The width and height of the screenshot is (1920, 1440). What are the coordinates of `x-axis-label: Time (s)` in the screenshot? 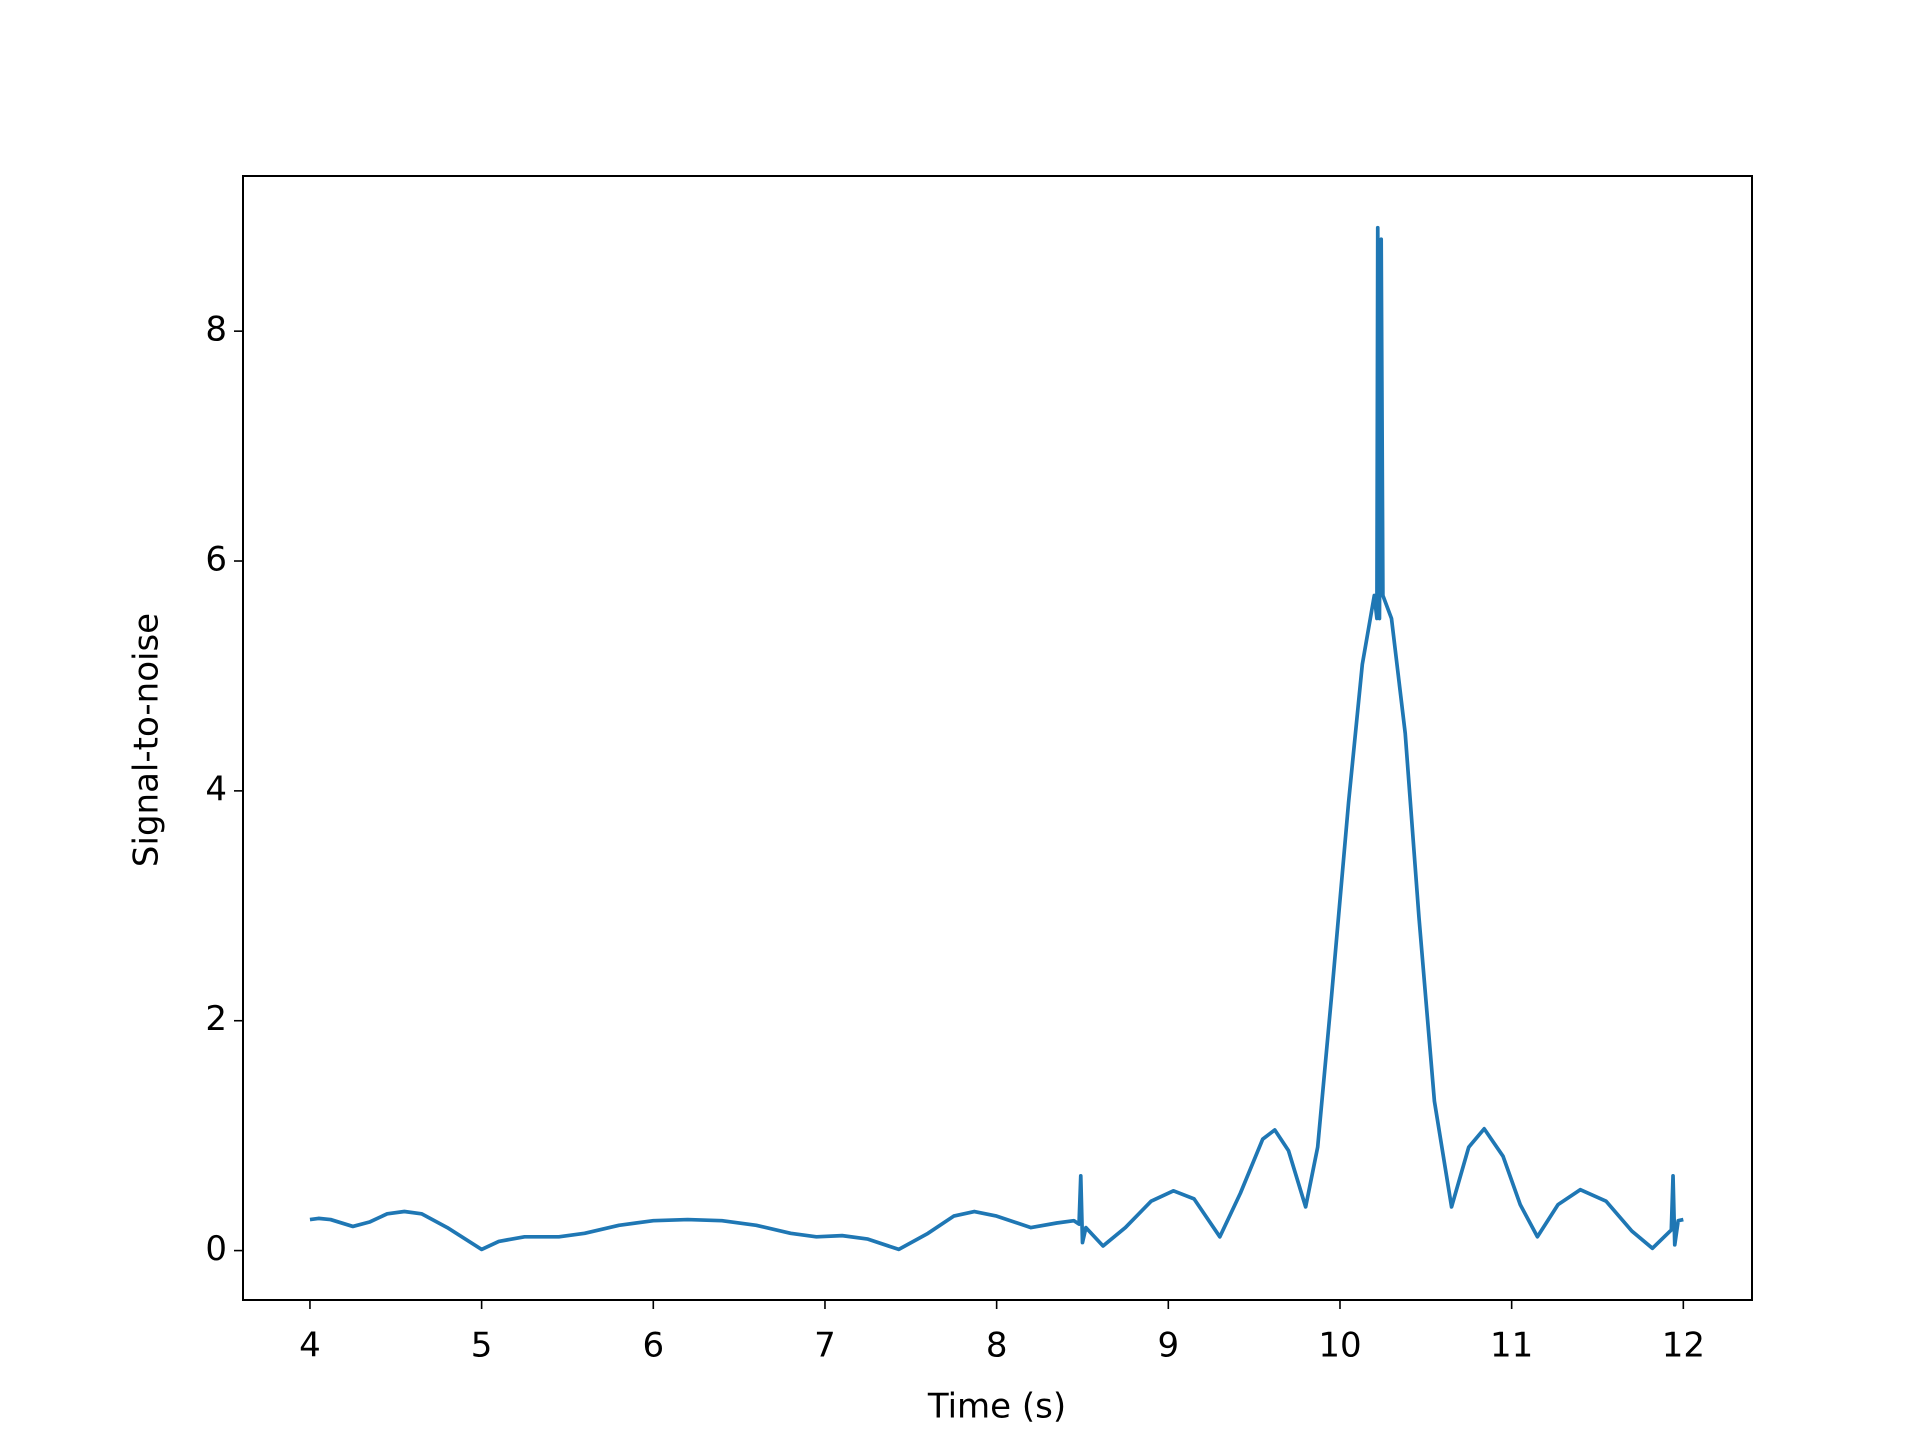 It's located at (996, 1407).